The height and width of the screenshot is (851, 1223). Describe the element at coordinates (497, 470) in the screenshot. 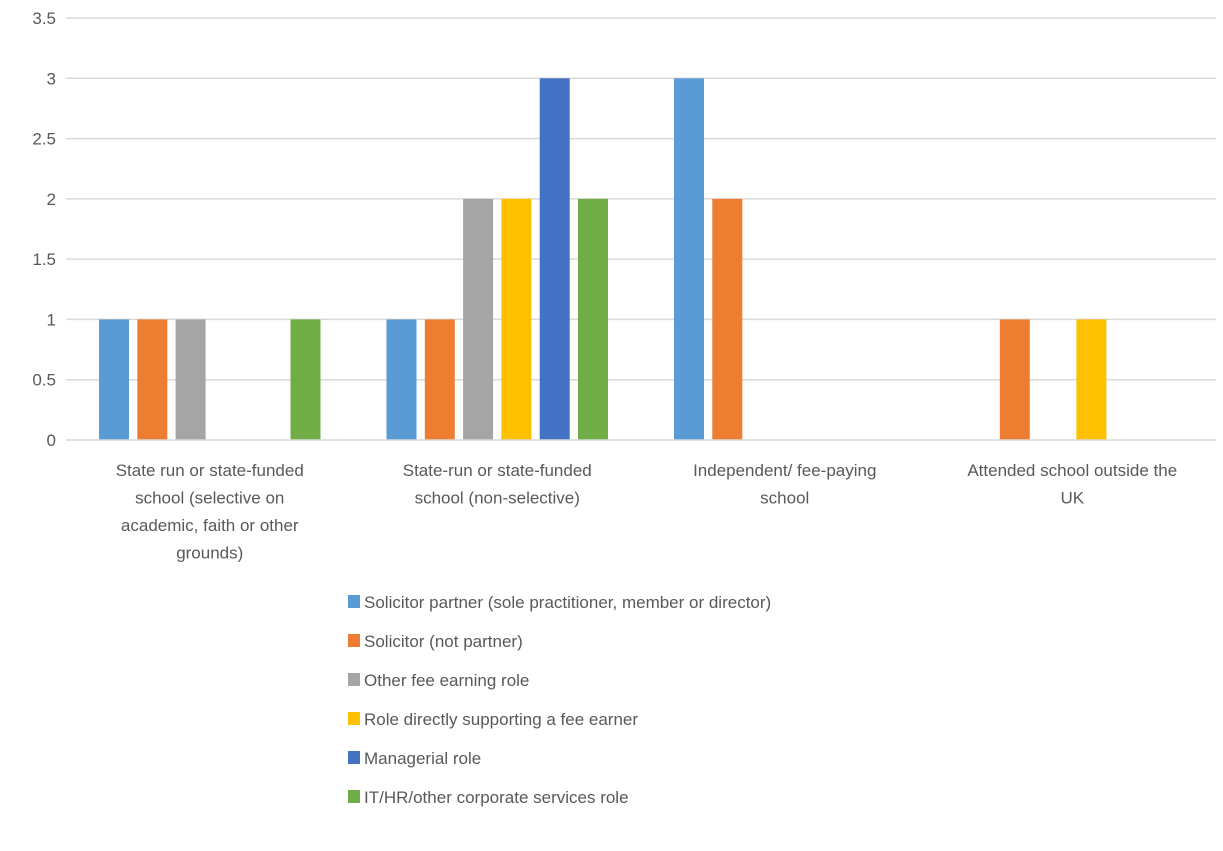

I see `x-tick-label: State-run or state-funded` at that location.